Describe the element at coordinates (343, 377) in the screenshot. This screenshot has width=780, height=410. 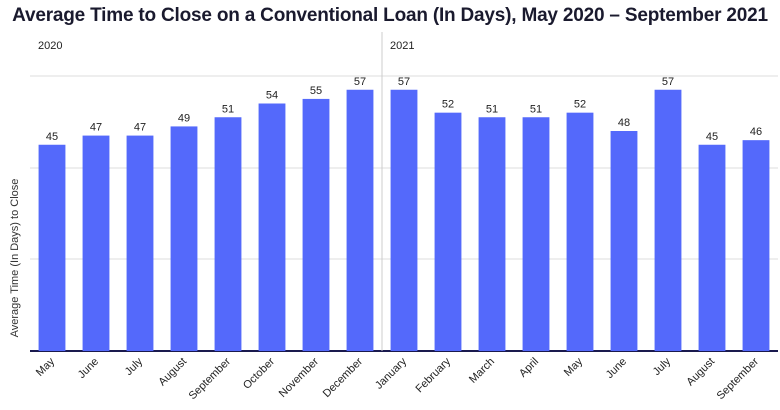
I see `x-tick-label: December` at that location.